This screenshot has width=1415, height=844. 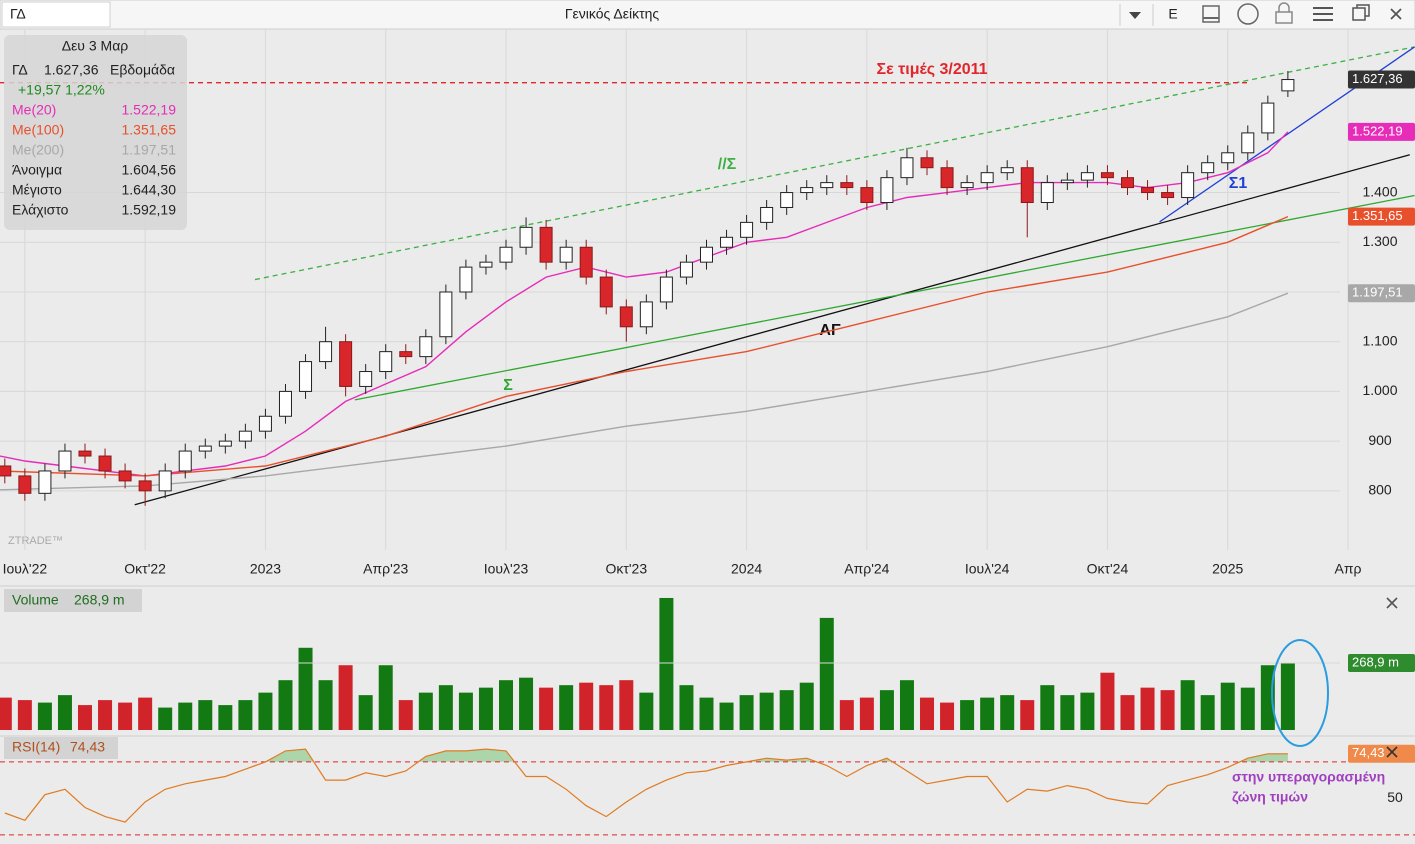 What do you see at coordinates (145, 569) in the screenshot?
I see `x-tick-label: Οκτ'22` at bounding box center [145, 569].